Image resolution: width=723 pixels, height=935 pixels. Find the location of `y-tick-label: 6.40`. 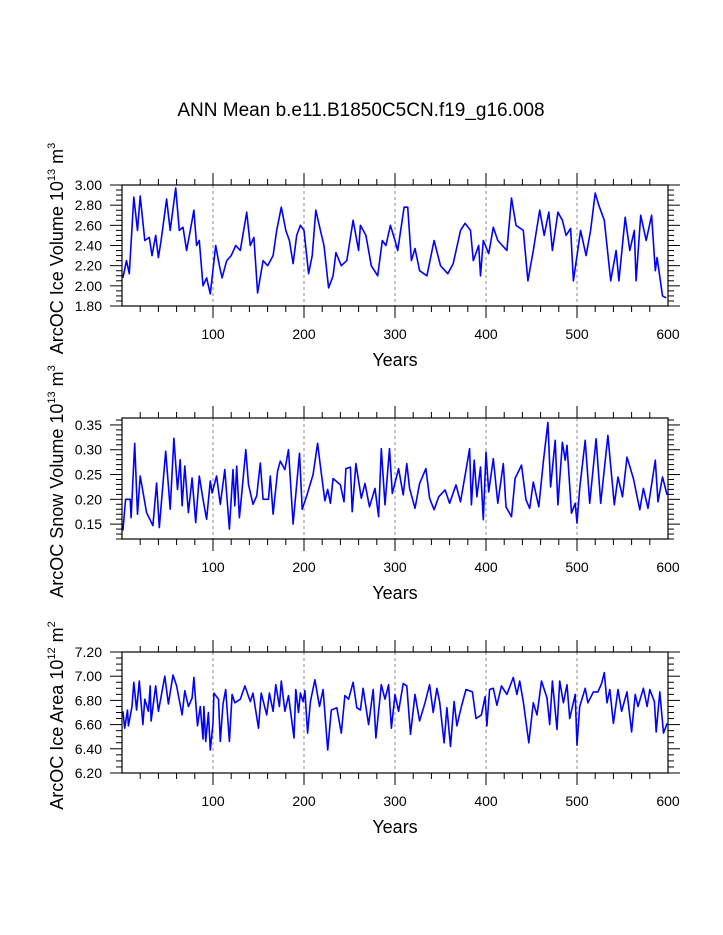

y-tick-label: 6.40 is located at coordinates (88, 749).